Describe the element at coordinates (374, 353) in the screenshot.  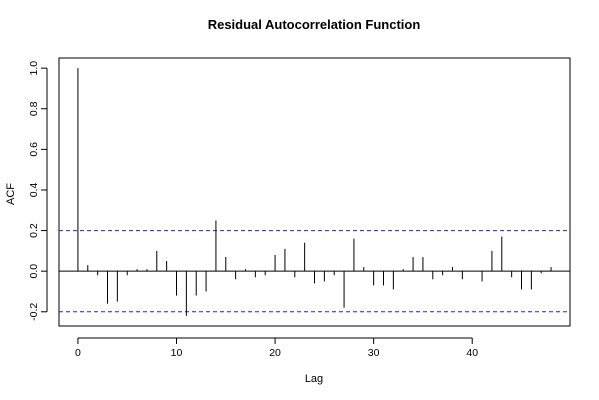
I see `x-tick-label: 30` at that location.